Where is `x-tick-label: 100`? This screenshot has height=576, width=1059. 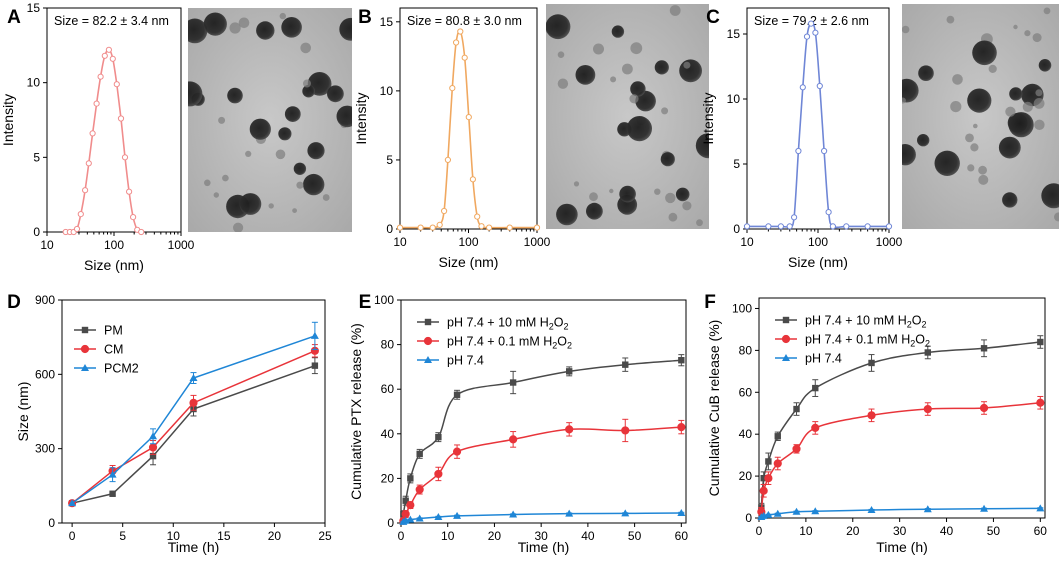
x-tick-label: 100 is located at coordinates (468, 242).